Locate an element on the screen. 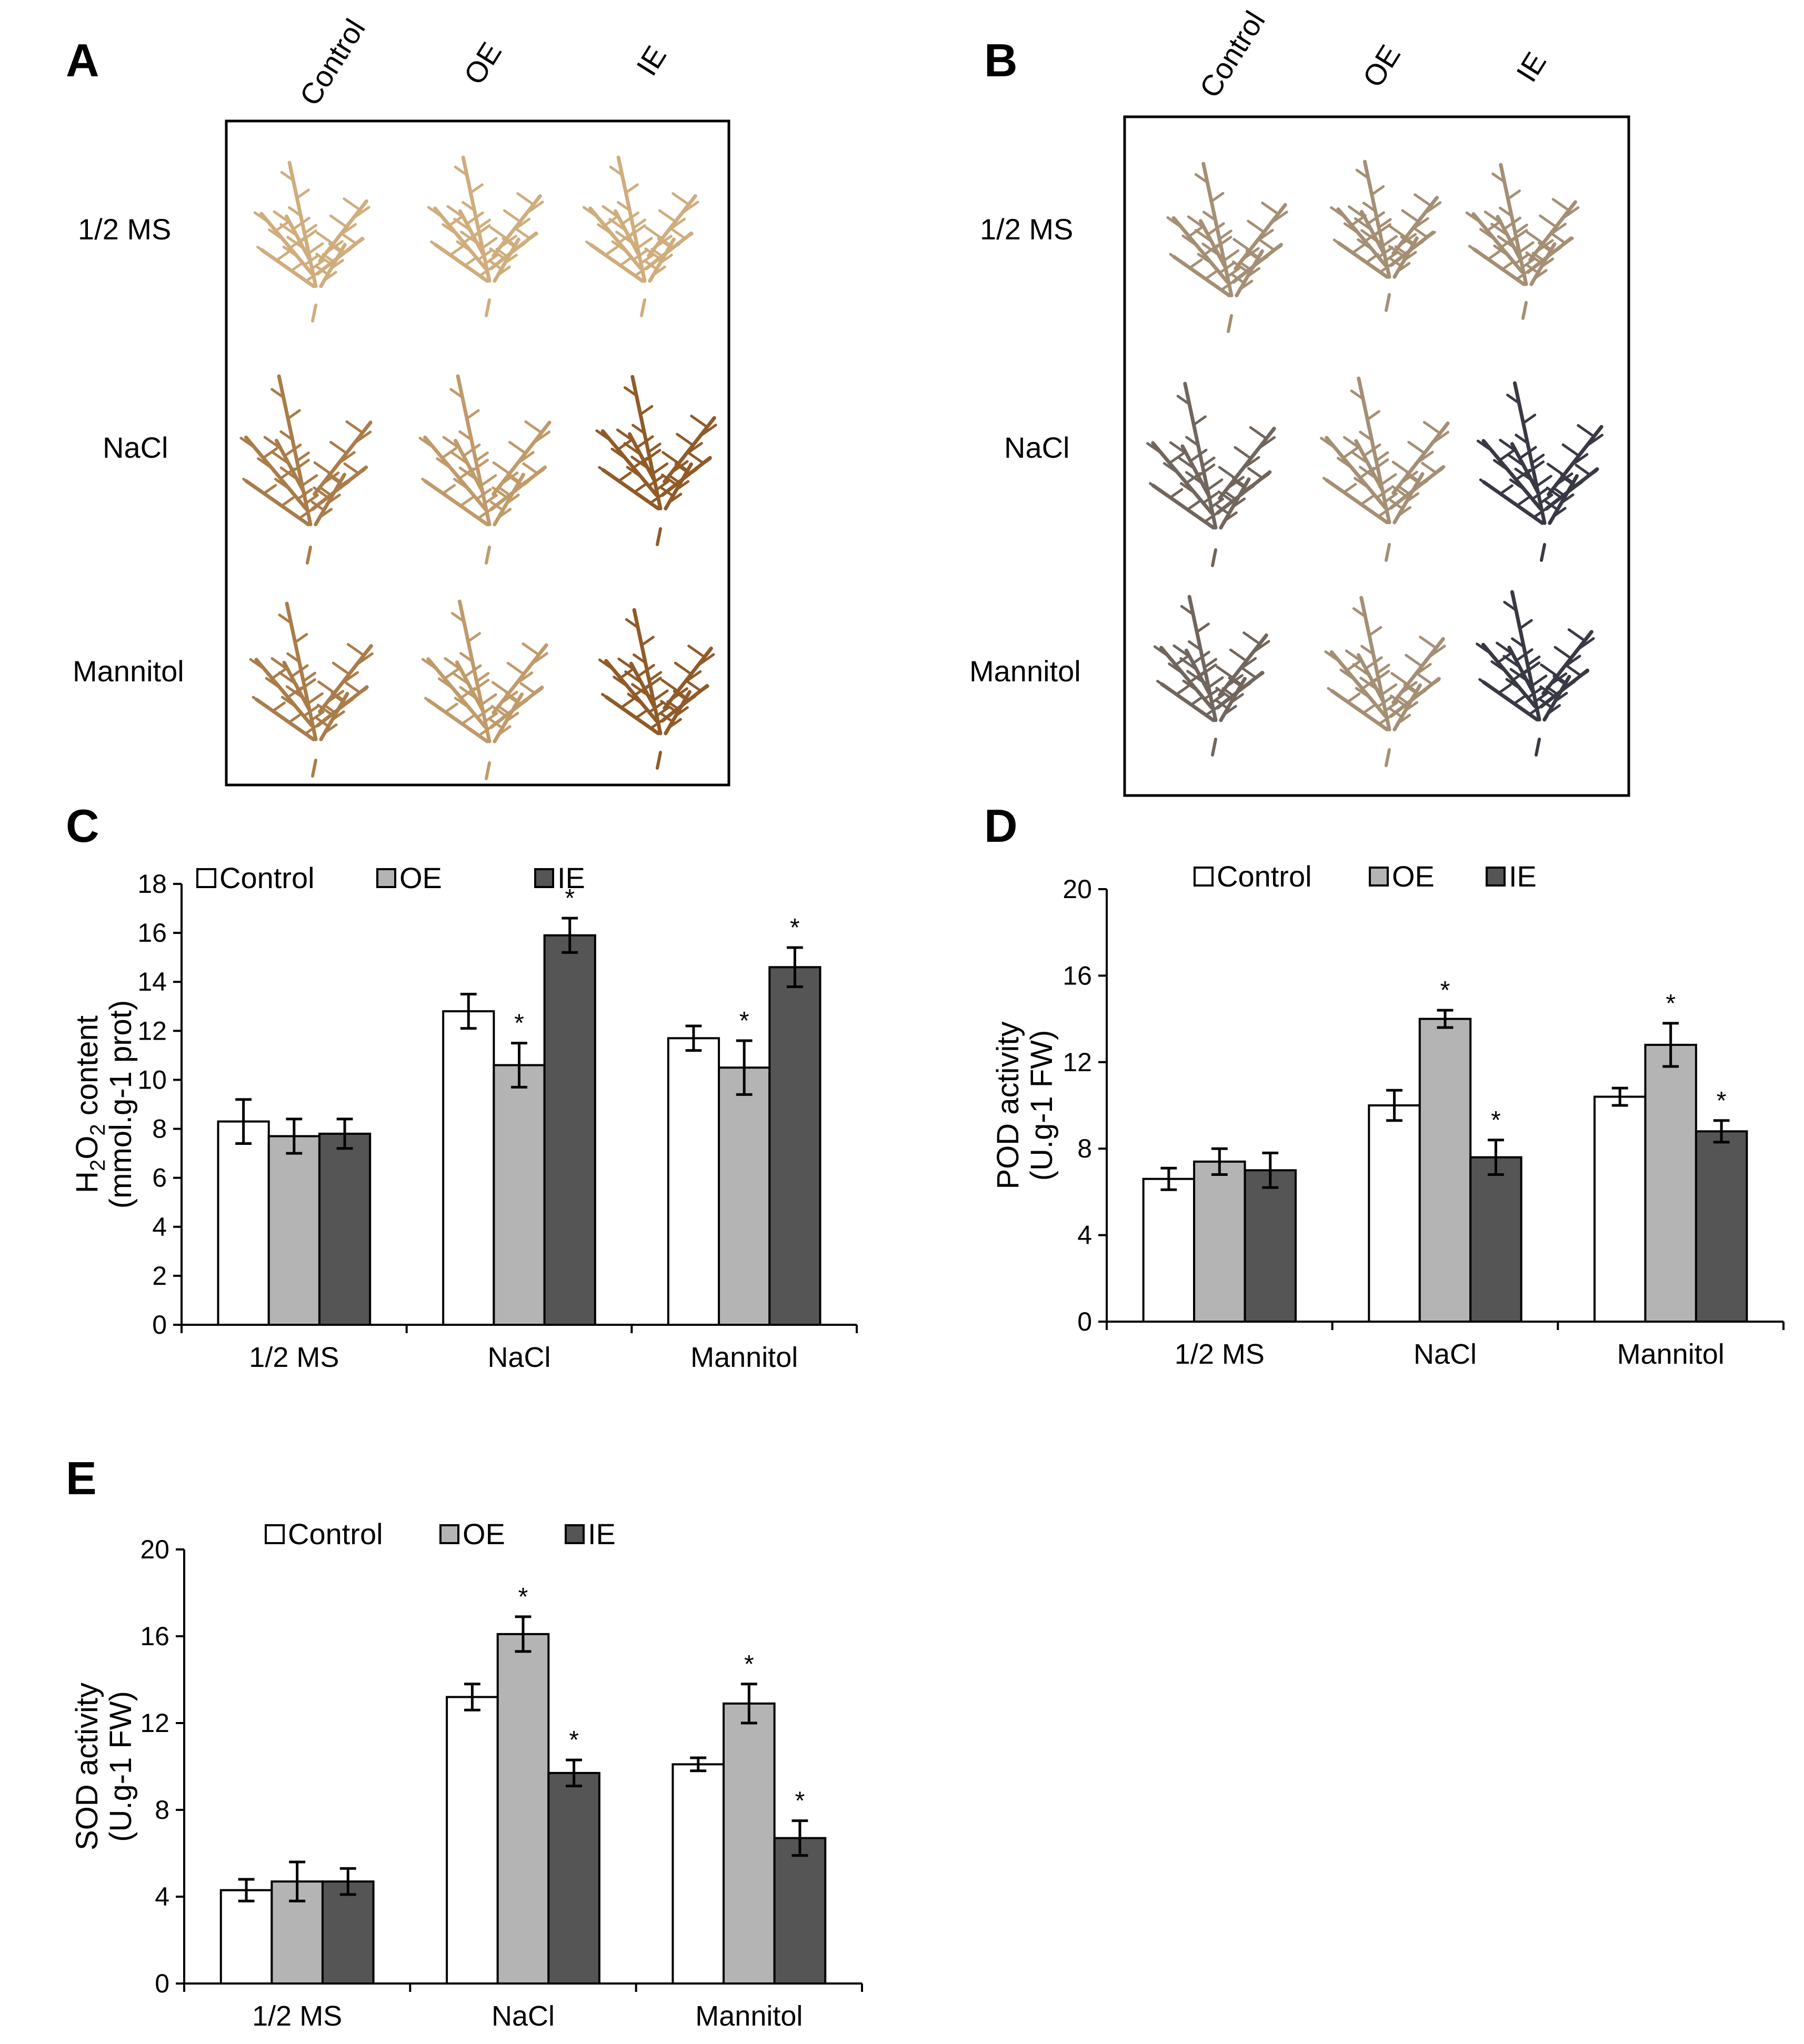 The image size is (1804, 2044). legend-swatch is located at coordinates (544, 878).